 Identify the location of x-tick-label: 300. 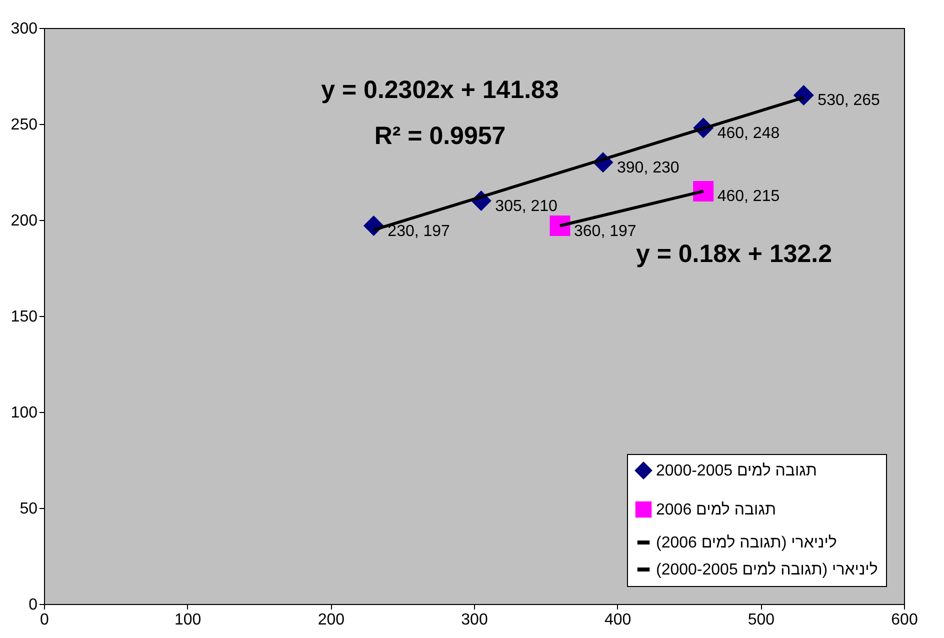
(474, 620).